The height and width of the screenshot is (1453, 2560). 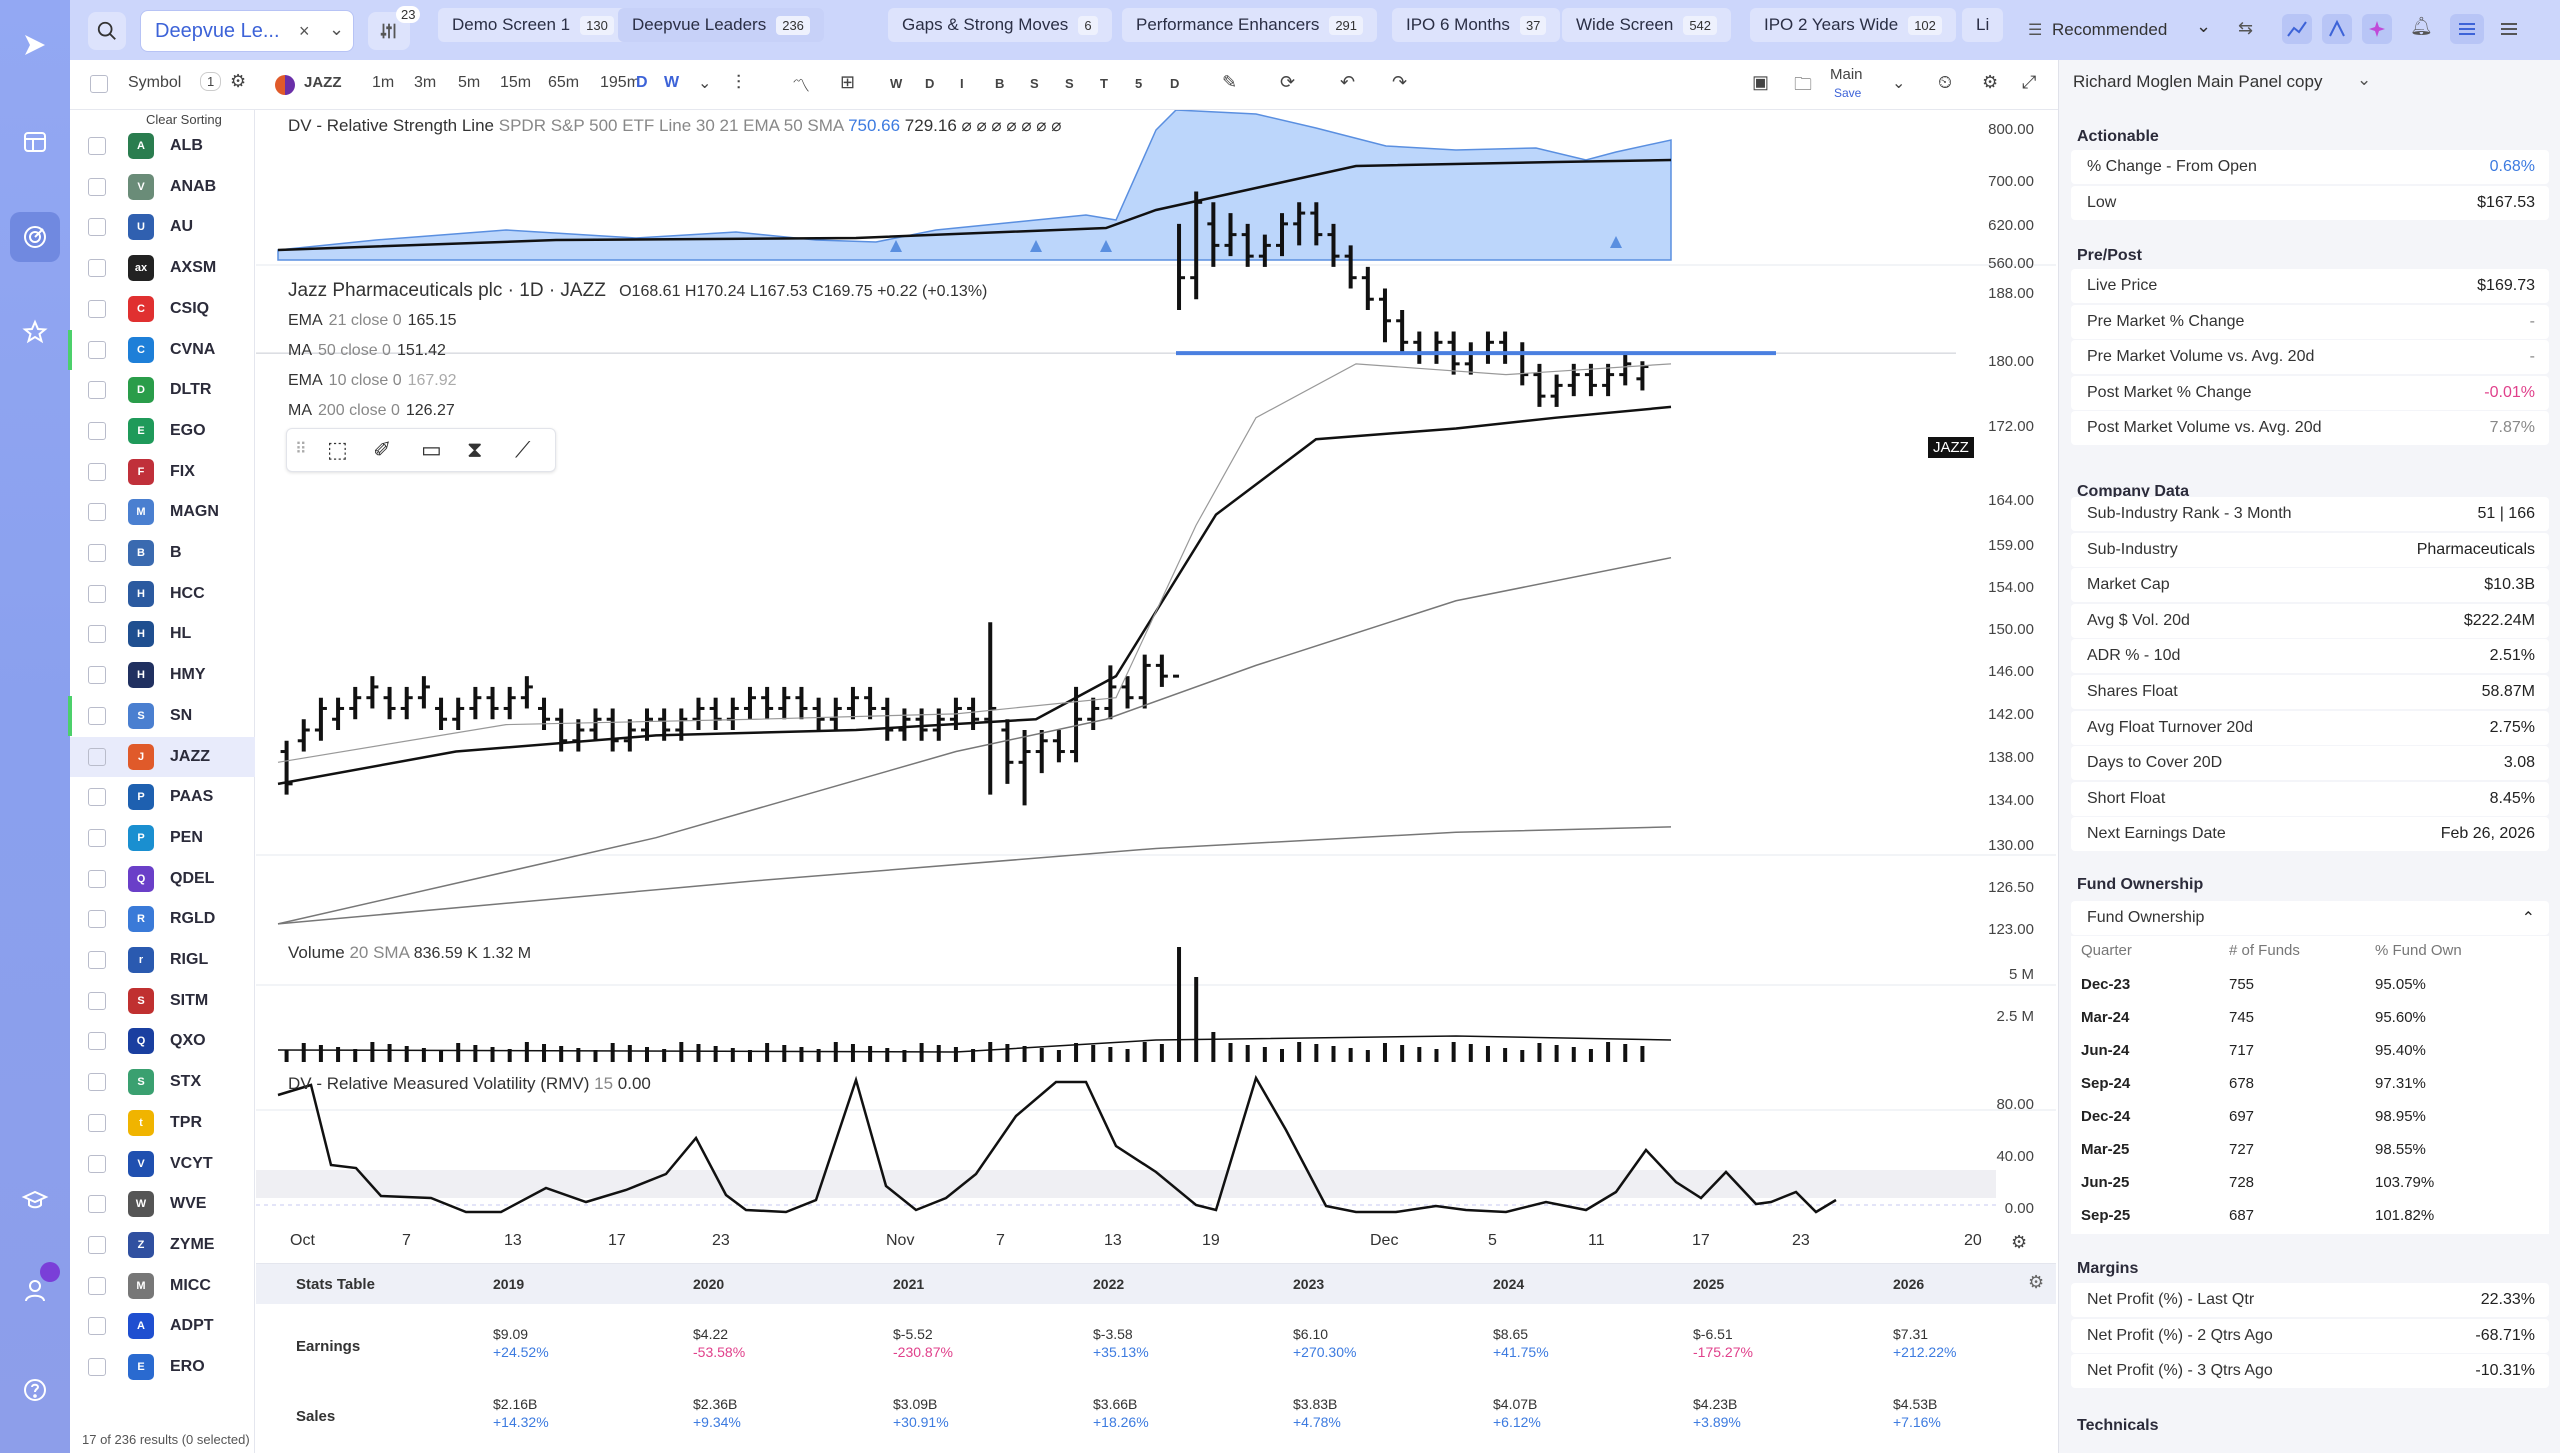 I want to click on education-icon, so click(x=35, y=1200).